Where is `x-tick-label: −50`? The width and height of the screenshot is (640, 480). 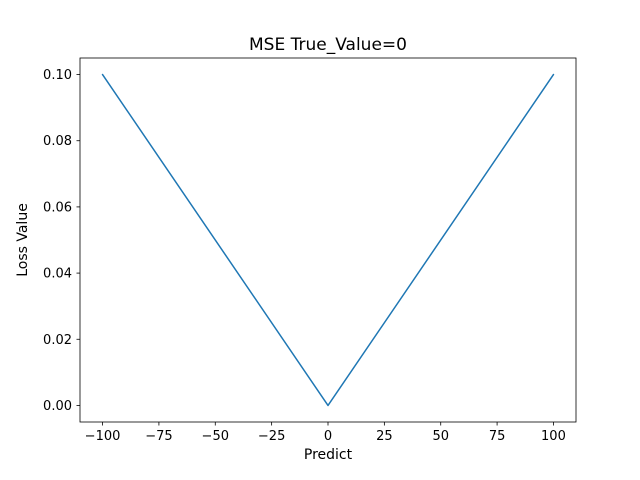 x-tick-label: −50 is located at coordinates (215, 436).